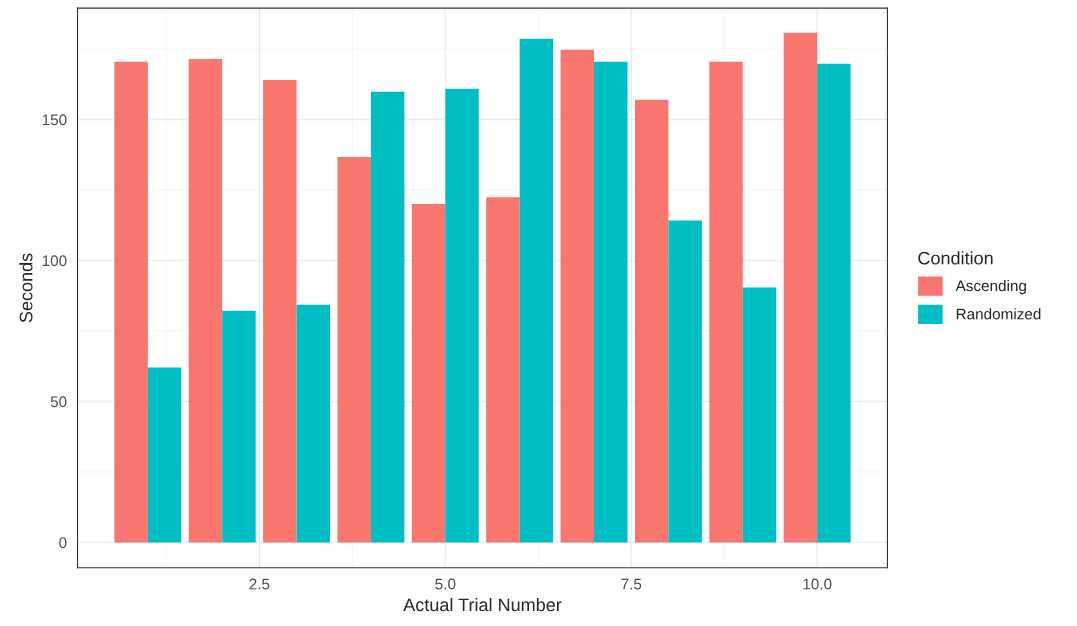  Describe the element at coordinates (54, 261) in the screenshot. I see `y-tick-label: 100` at that location.